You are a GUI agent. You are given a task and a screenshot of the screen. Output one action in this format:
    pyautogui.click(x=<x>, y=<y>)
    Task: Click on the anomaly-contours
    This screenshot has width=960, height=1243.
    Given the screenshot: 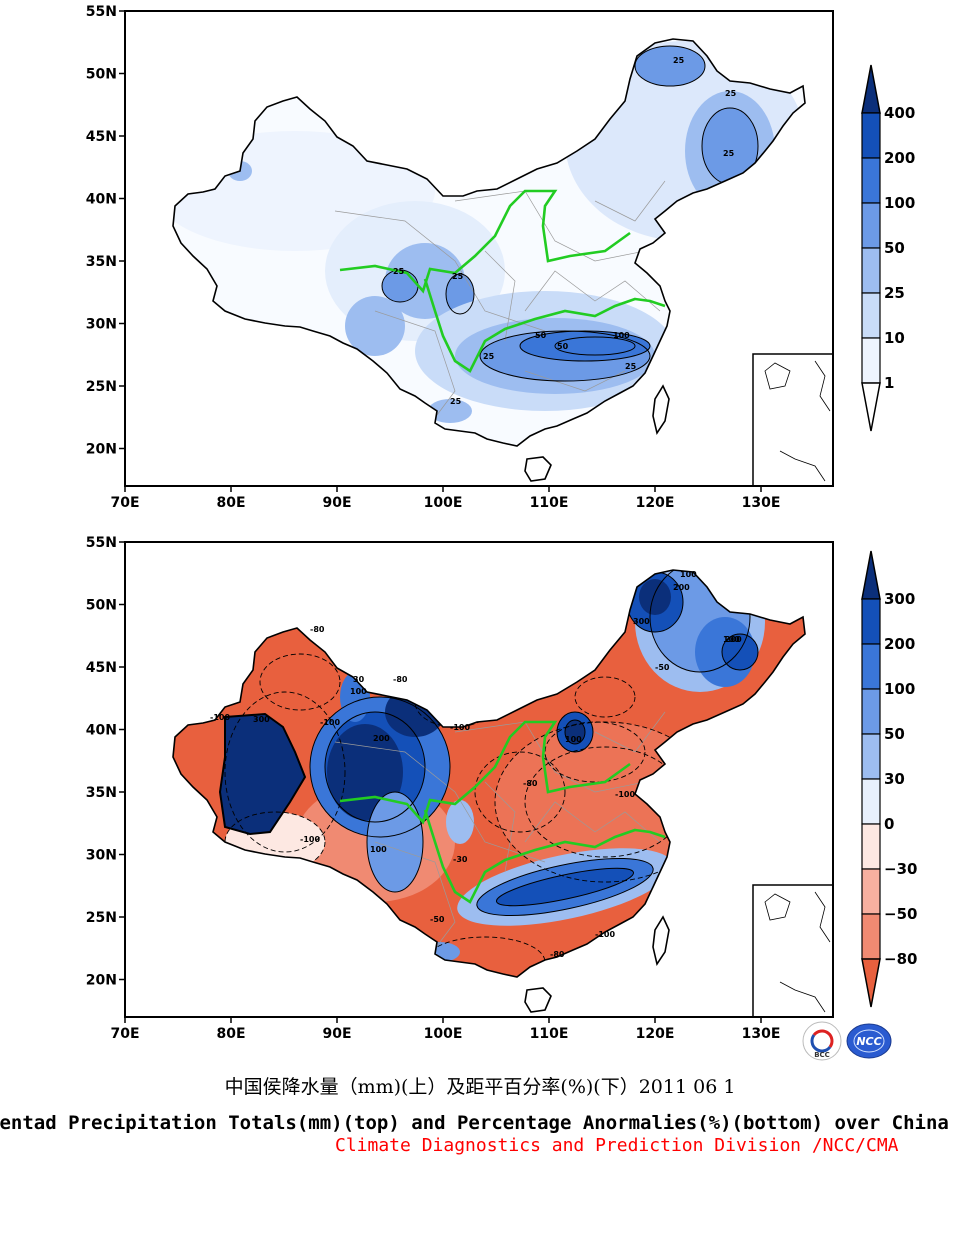 What is the action you would take?
    pyautogui.click(x=534, y=743)
    